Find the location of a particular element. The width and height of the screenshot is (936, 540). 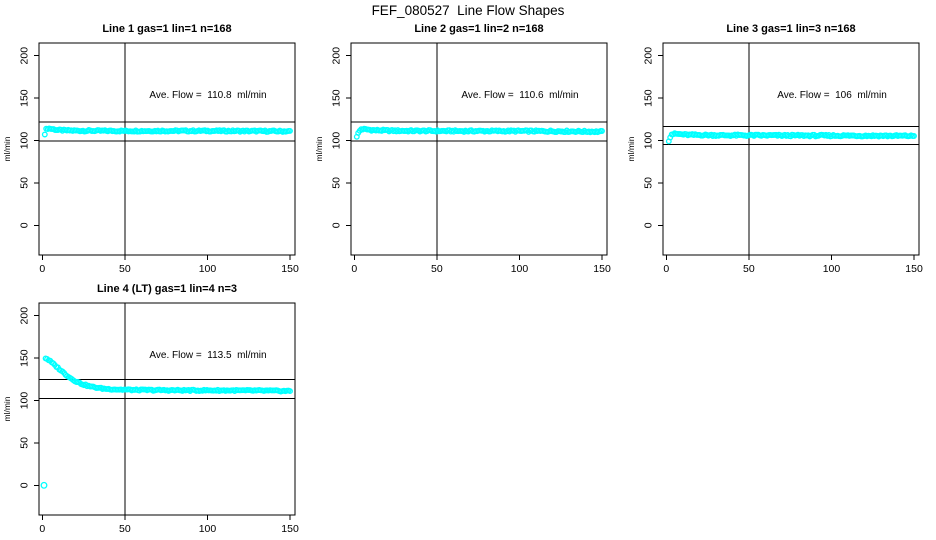

panel-2-ave-flow-annotation: Ave. Flow = 110.6 ml/min is located at coordinates (520, 95).